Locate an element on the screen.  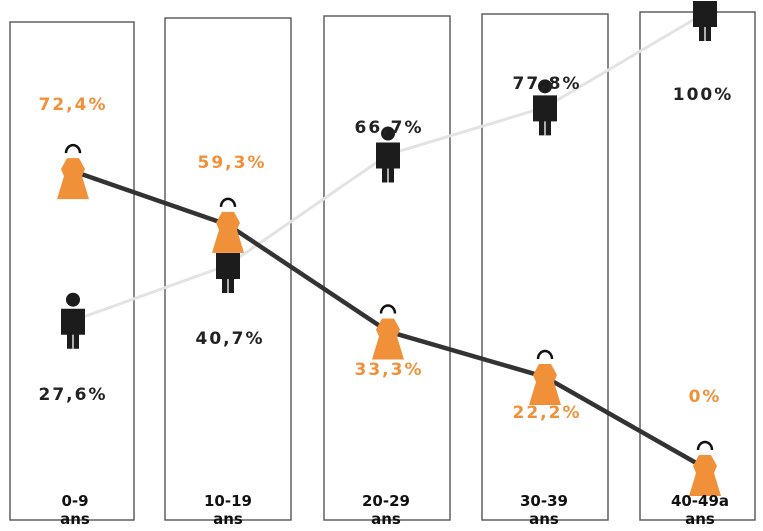
category-range-label: 20-29 is located at coordinates (386, 501).